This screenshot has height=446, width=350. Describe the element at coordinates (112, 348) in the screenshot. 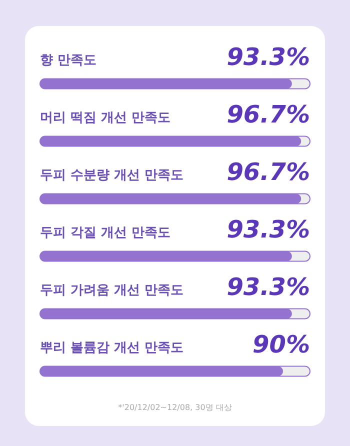

I see `y-tick-label: 뿌리 볼륨감 개선 만족도` at that location.